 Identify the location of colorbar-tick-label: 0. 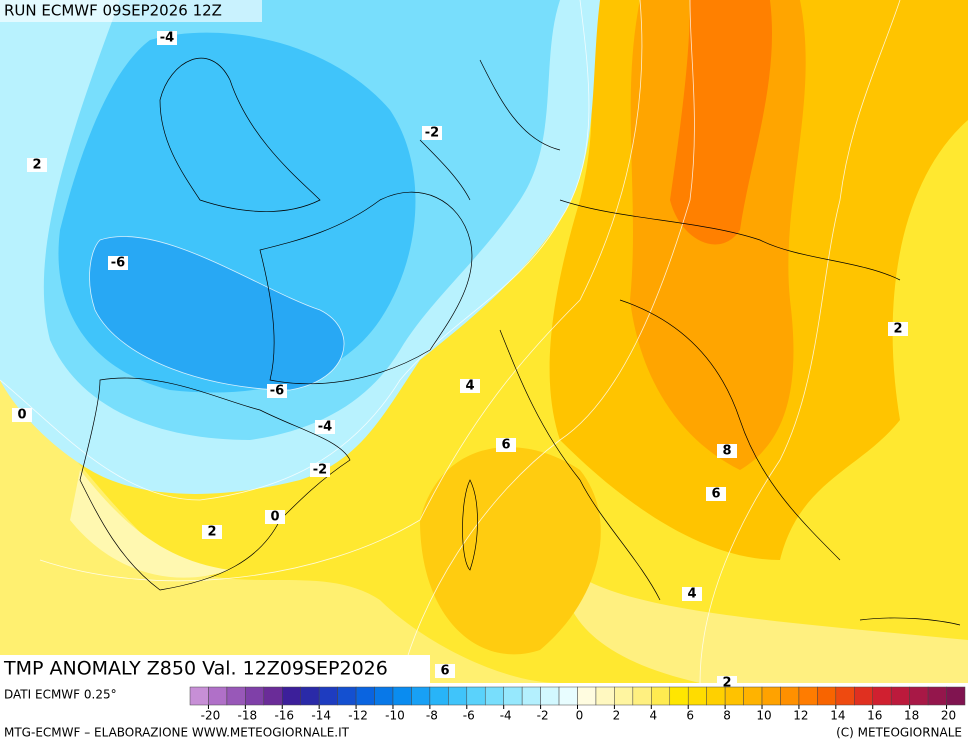
(580, 716).